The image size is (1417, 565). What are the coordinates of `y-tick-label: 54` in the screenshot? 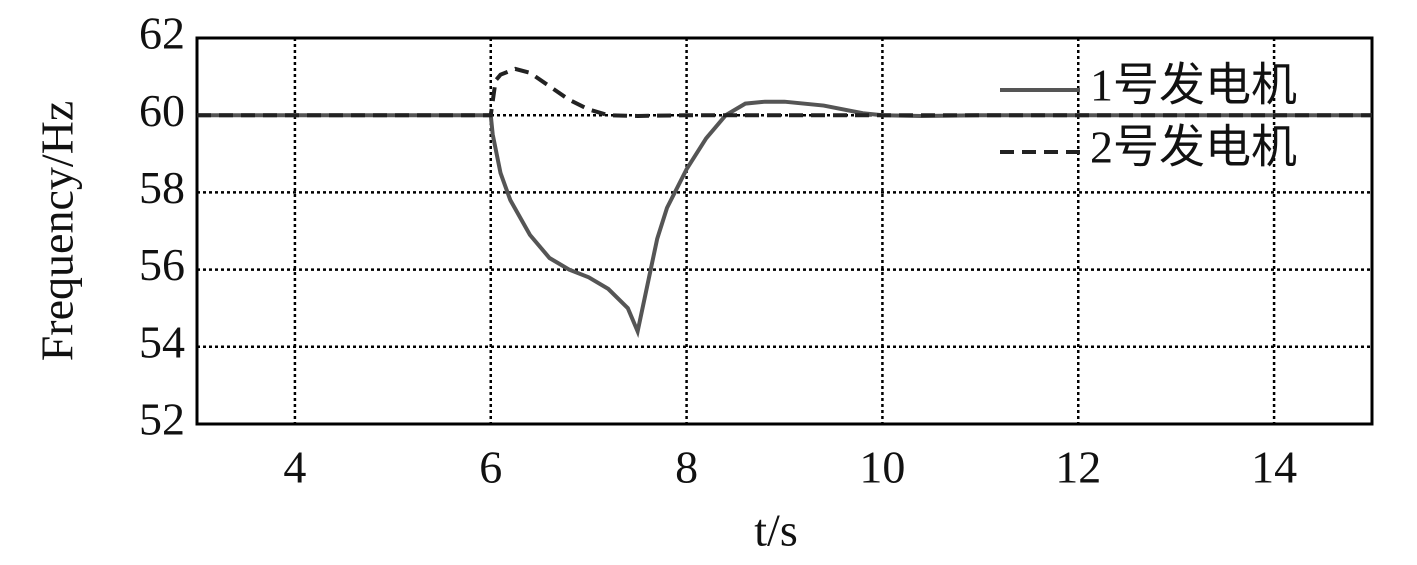 It's located at (162, 341).